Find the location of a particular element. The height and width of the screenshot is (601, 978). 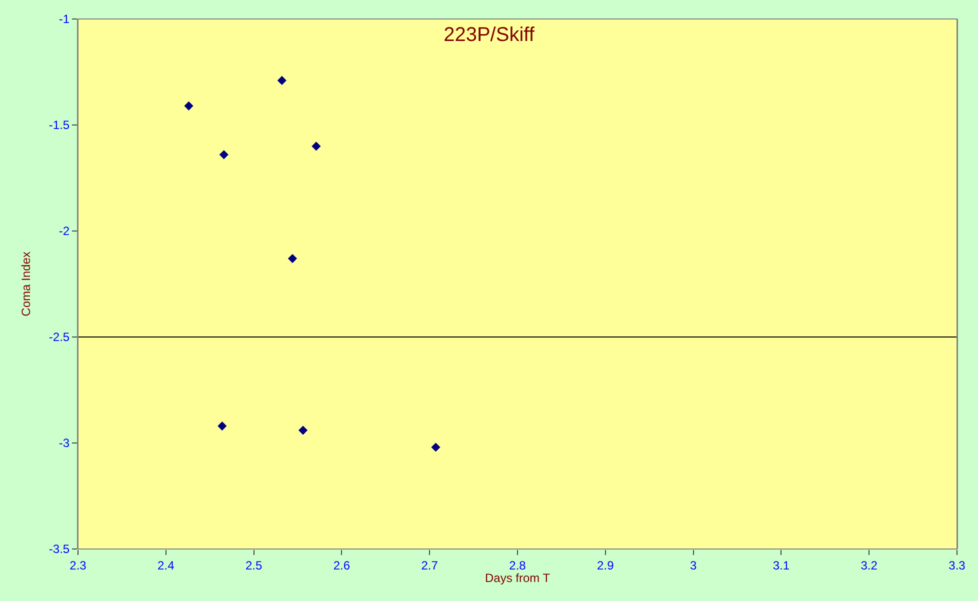

x-tick-label: 2.5 is located at coordinates (253, 565).